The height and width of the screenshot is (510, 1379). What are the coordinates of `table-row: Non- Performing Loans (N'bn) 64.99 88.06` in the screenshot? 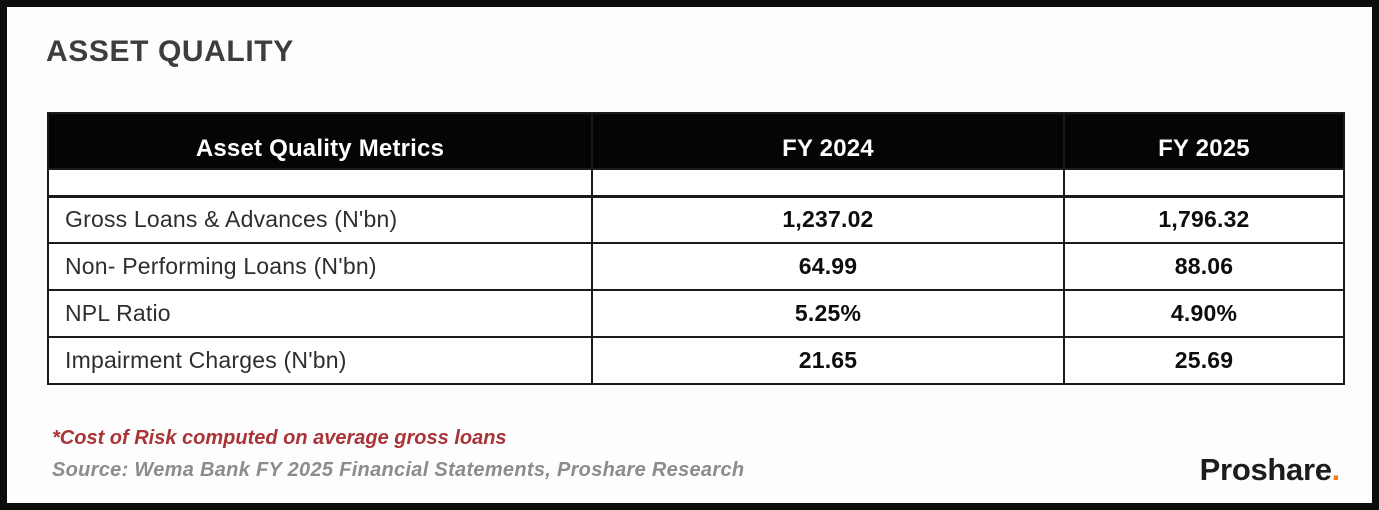 It's located at (696, 266).